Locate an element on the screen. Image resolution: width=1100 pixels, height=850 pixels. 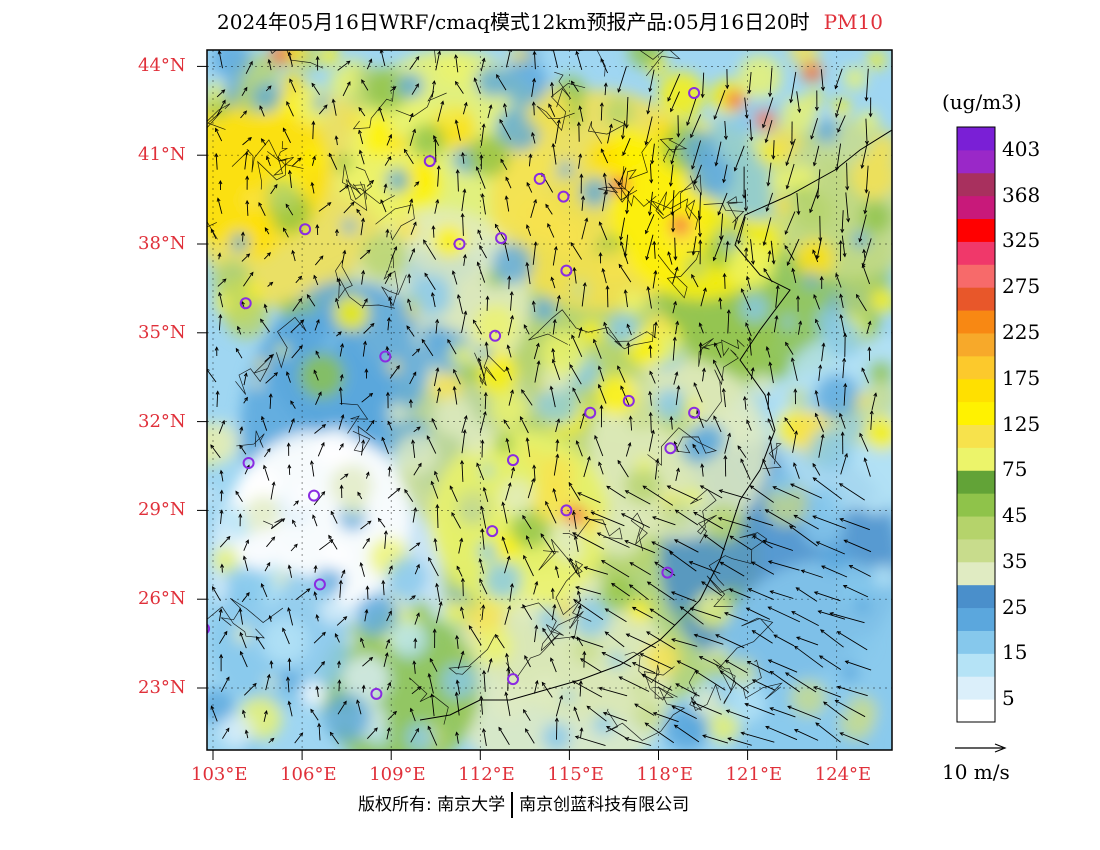
colorbar-label-5: 75 is located at coordinates (1015, 469).